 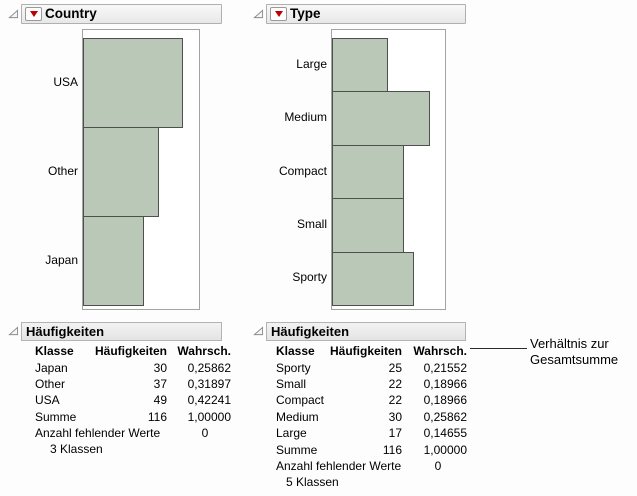 I want to click on histogram-bar-small, so click(x=368, y=225).